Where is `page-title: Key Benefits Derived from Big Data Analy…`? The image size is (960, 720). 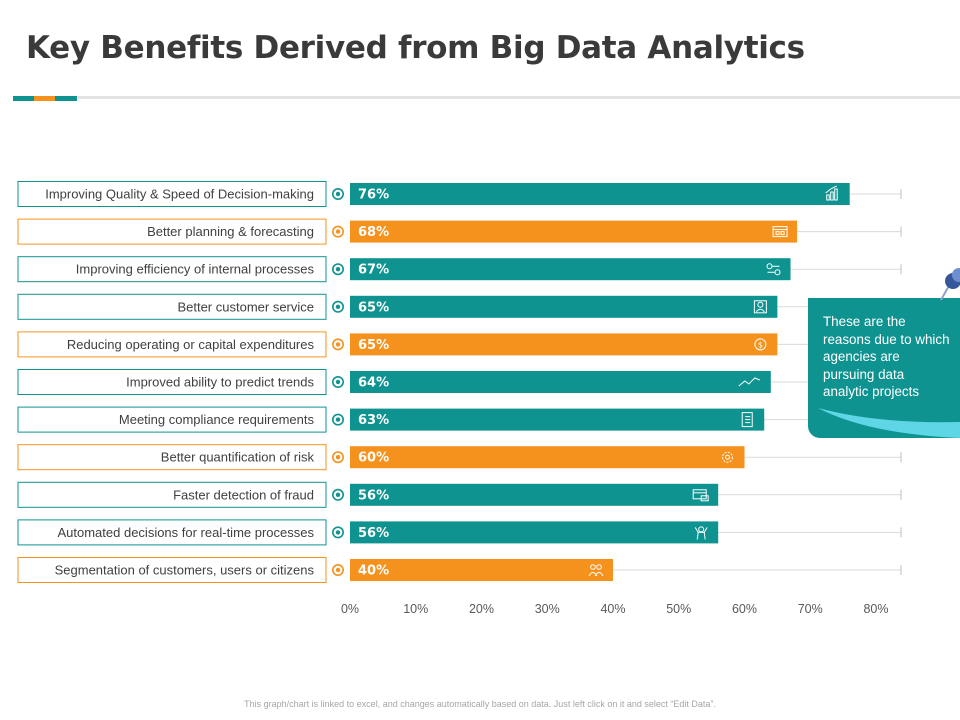
page-title: Key Benefits Derived from Big Data Analy… is located at coordinates (415, 48).